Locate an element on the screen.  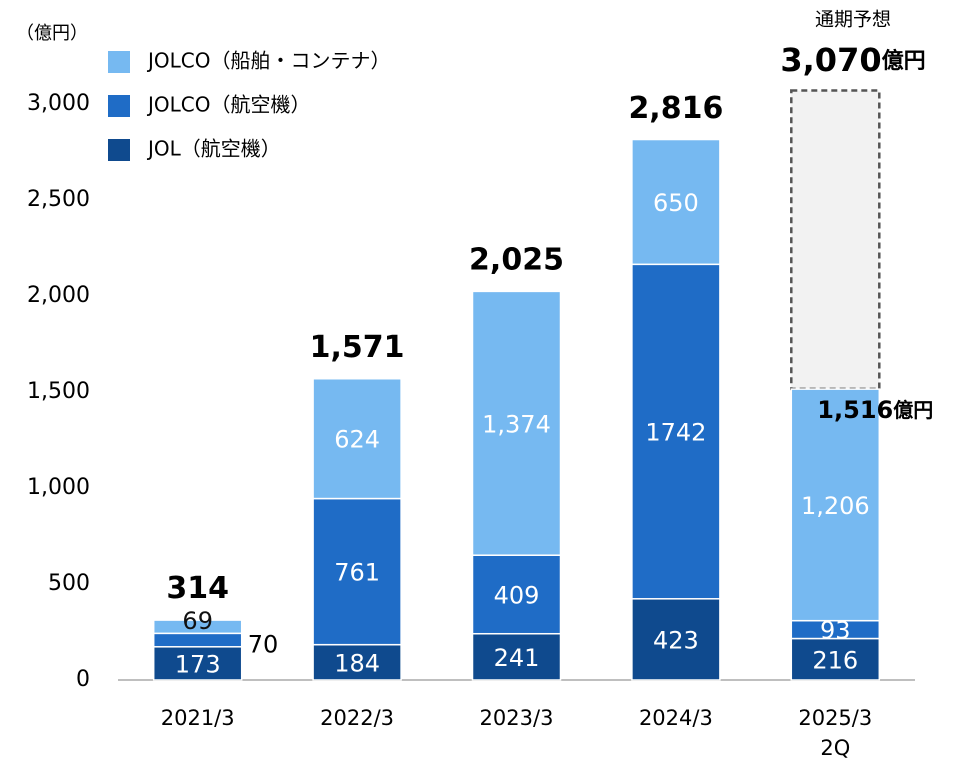
y-tick-label: 1,000 is located at coordinates (58, 487).